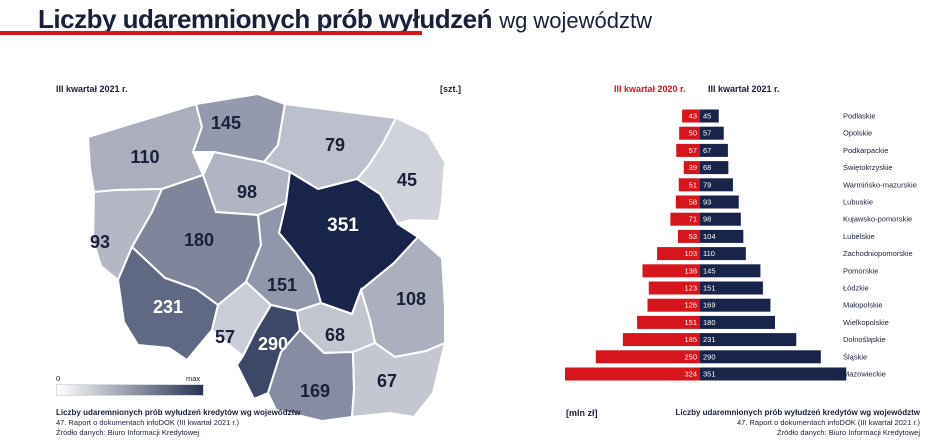 The width and height of the screenshot is (948, 447). Describe the element at coordinates (225, 337) in the screenshot. I see `region-value-opolskie: 57` at that location.